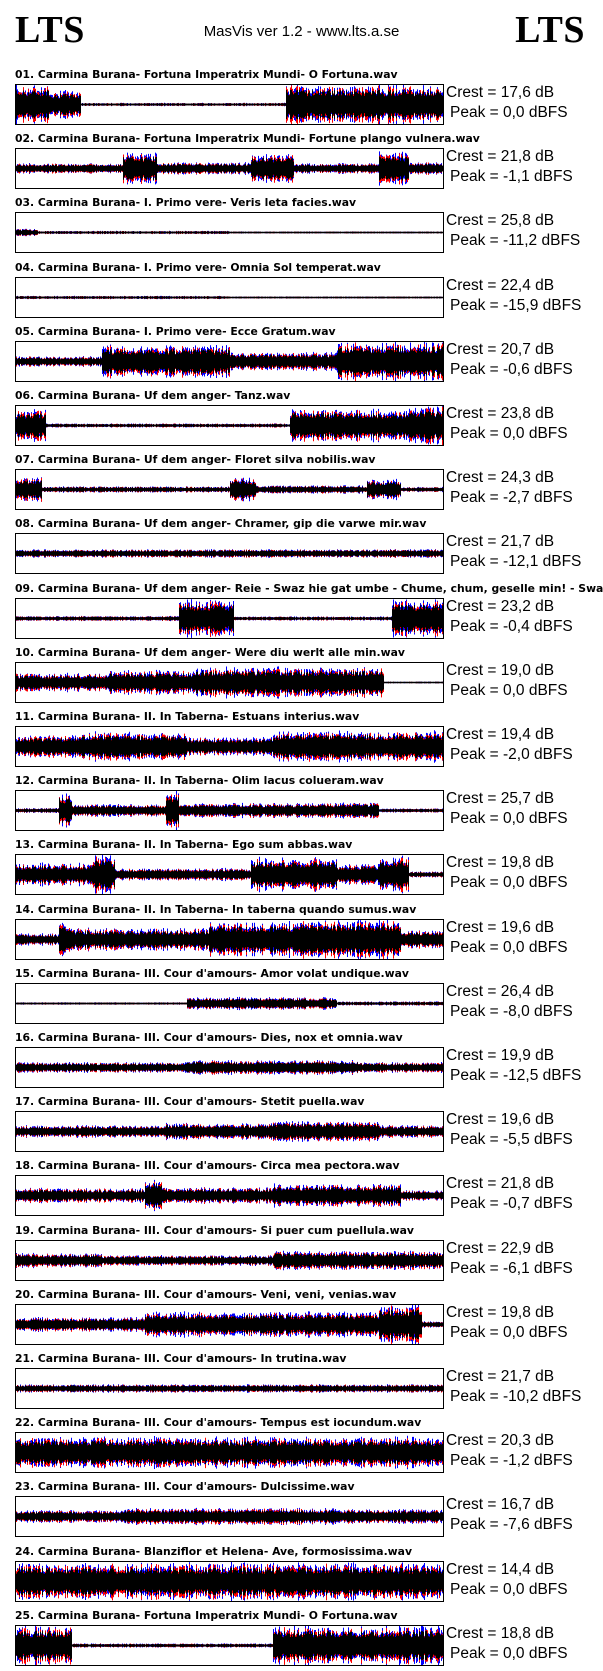 Image resolution: width=603 pixels, height=1671 pixels. What do you see at coordinates (500, 606) in the screenshot?
I see `crest-value: Crest = 23,2 dB` at bounding box center [500, 606].